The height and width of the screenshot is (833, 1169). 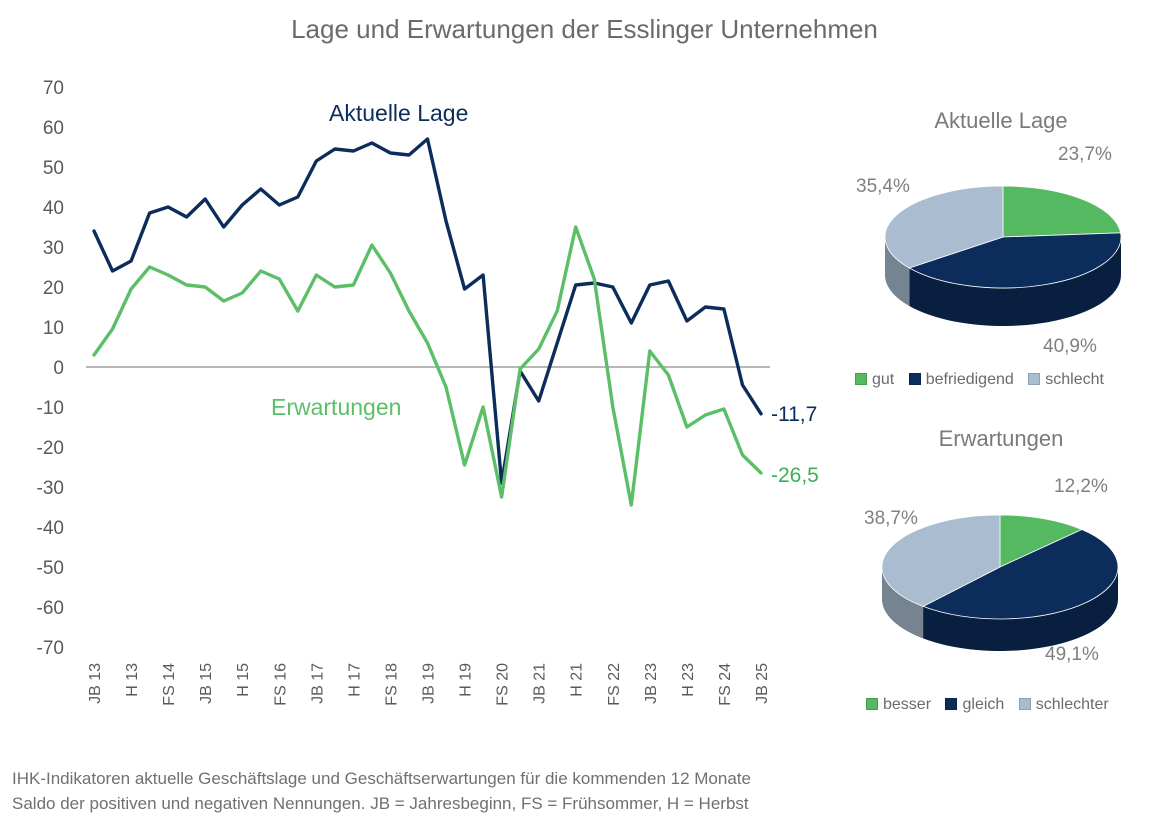 I want to click on x-tick-label: FS 24, so click(x=725, y=684).